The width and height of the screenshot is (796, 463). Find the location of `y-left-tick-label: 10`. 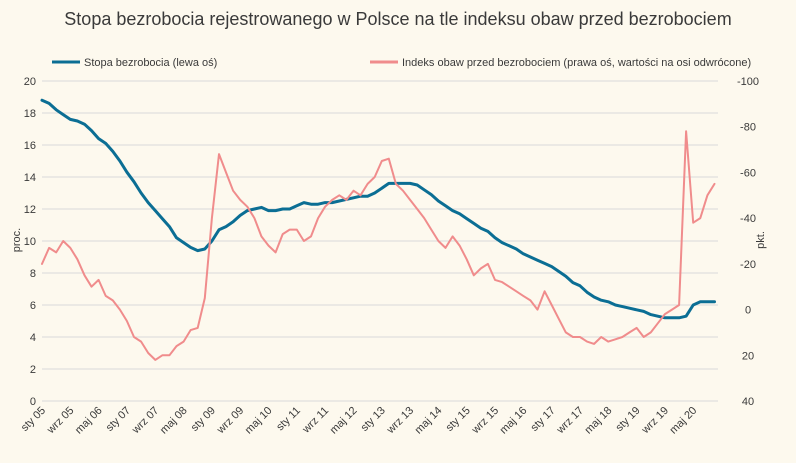

y-left-tick-label: 10 is located at coordinates (30, 242).